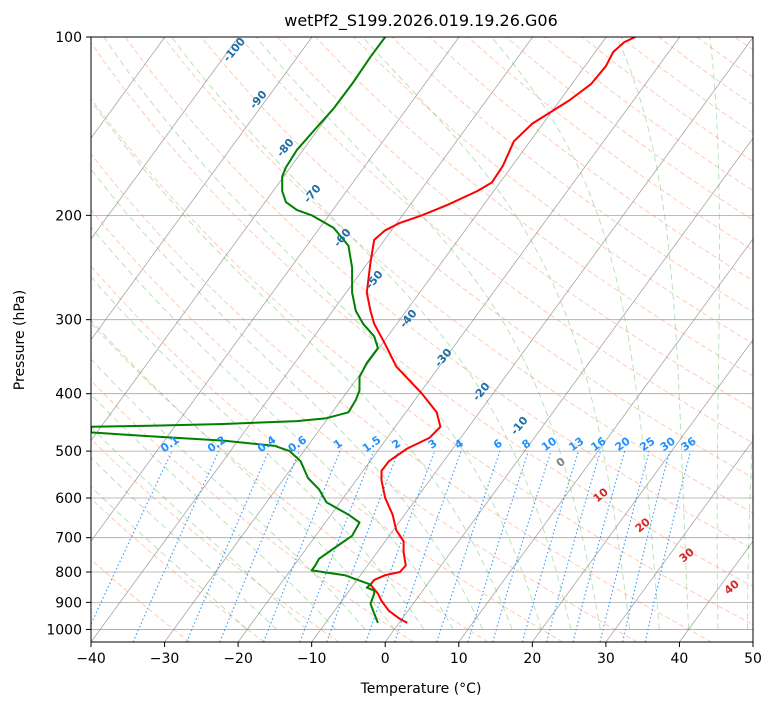 The width and height of the screenshot is (775, 708). I want to click on mixing-ratio-label: 0.4, so click(267, 444).